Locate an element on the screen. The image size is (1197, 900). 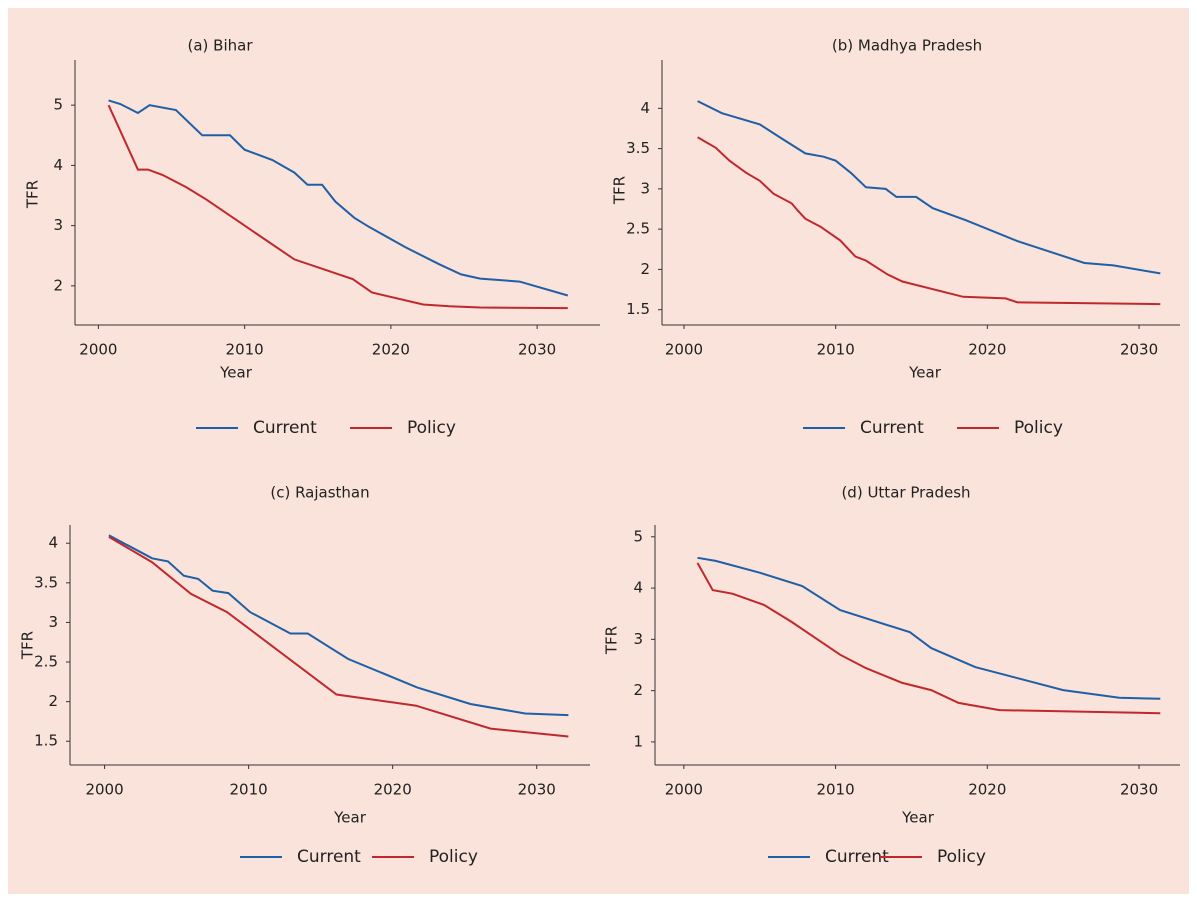
chart-title: (b) Madhya Pradesh is located at coordinates (907, 46).